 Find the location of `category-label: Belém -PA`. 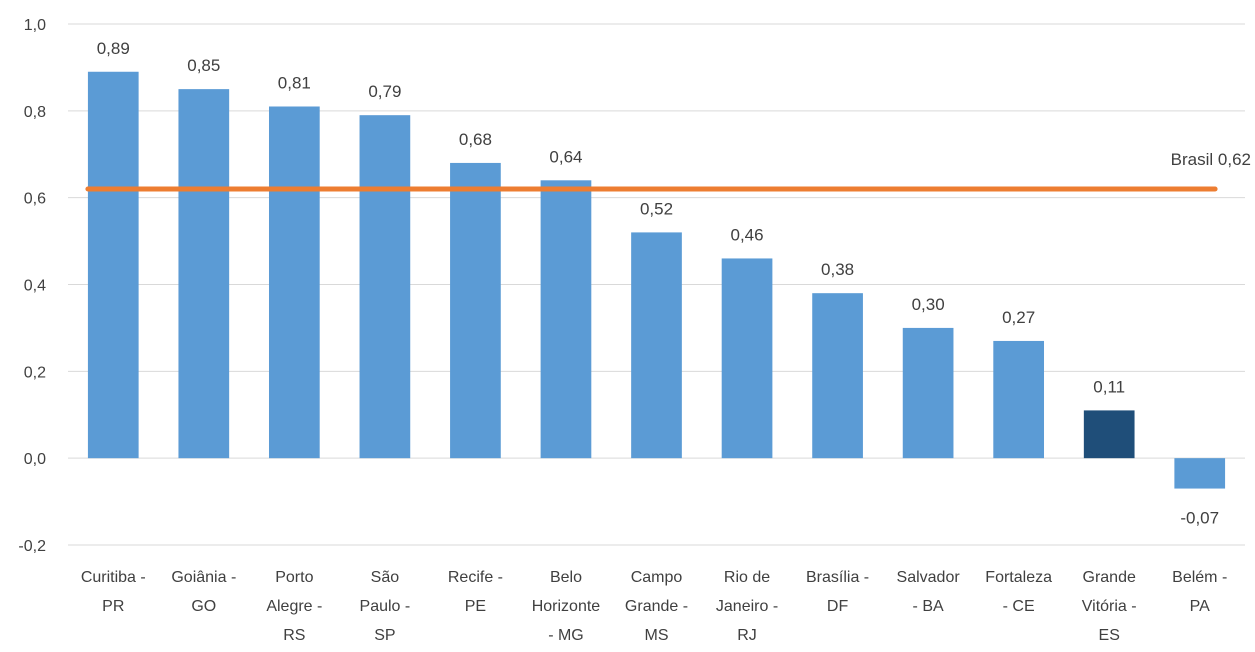

category-label: Belém -PA is located at coordinates (1199, 592).